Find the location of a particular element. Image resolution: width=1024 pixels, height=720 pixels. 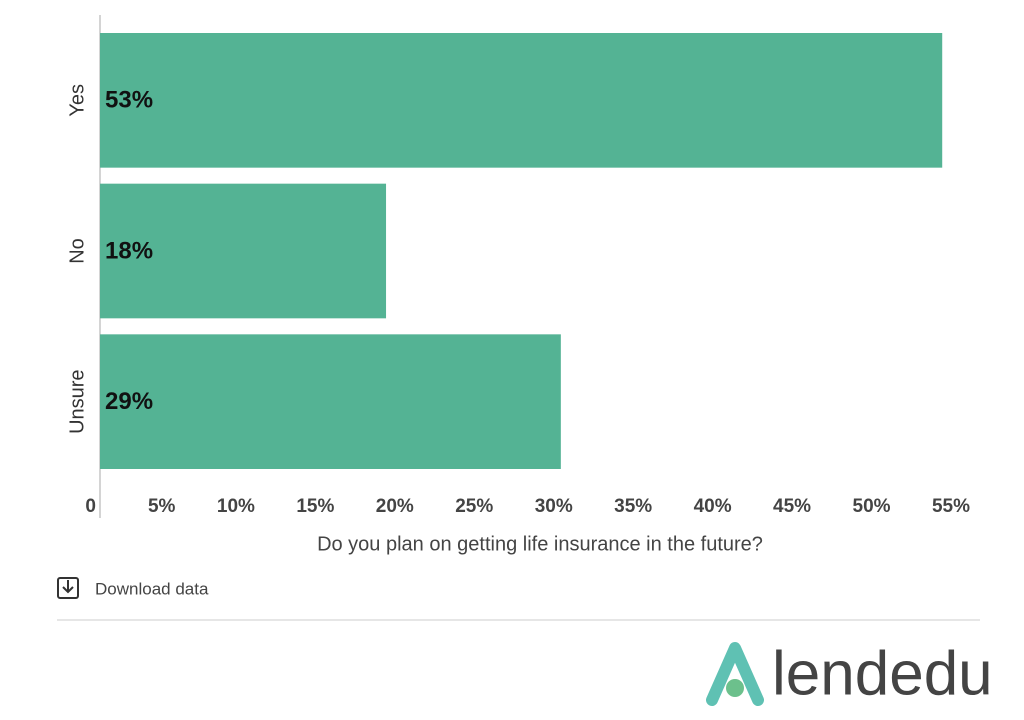

data-label: 53% is located at coordinates (129, 100).